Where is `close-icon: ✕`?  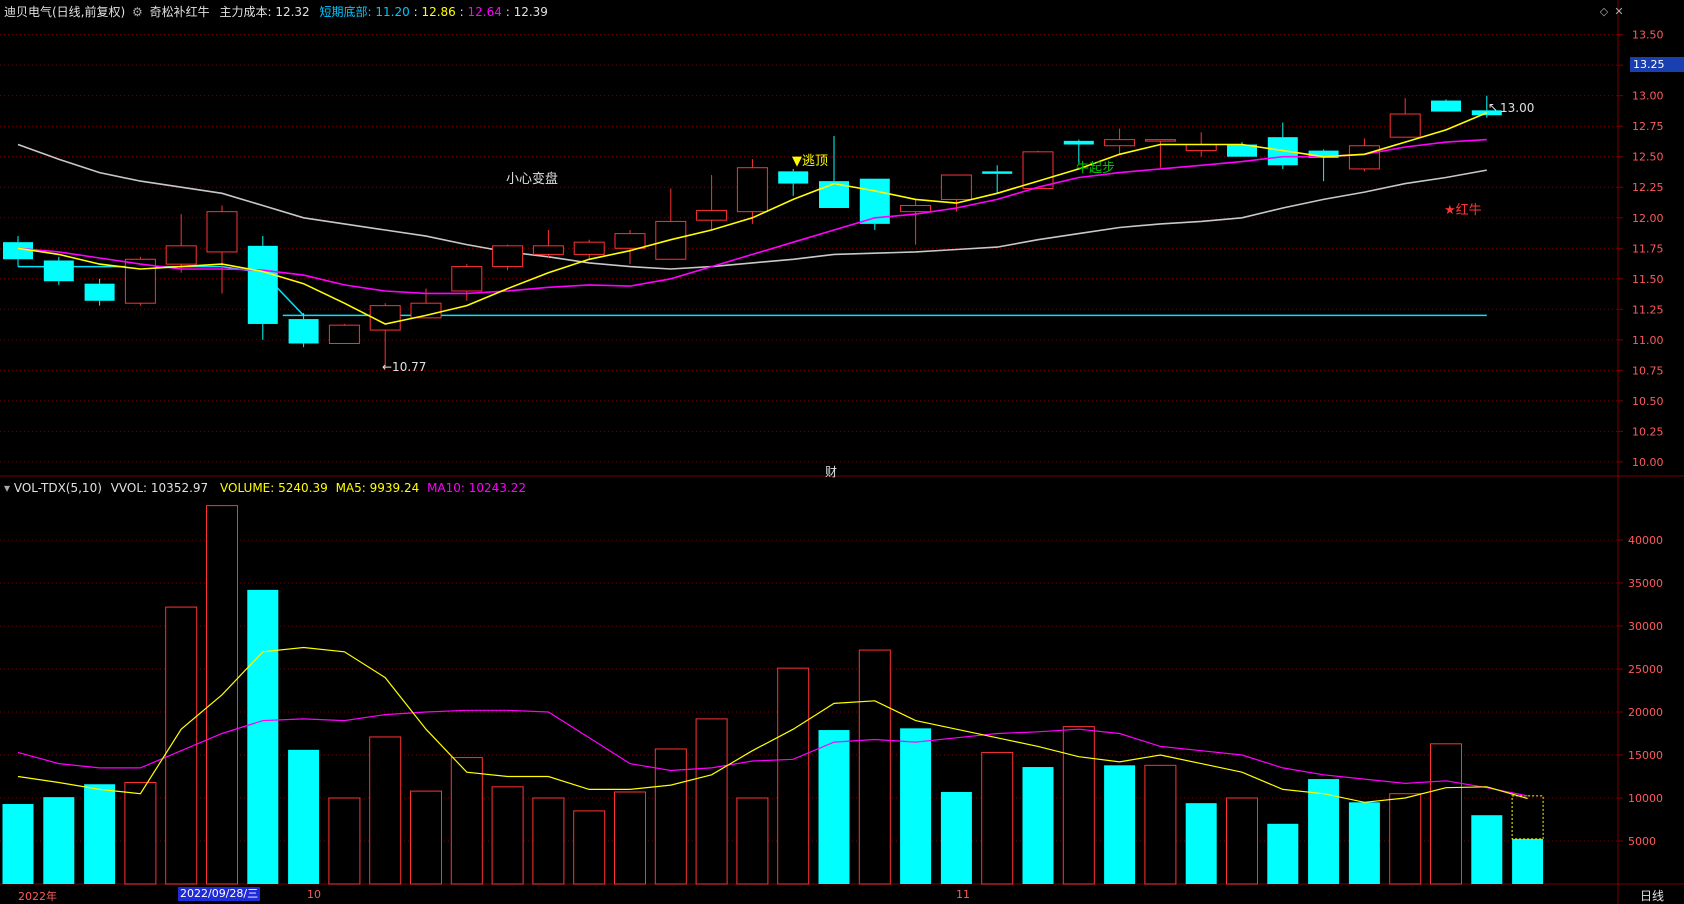
close-icon: ✕ is located at coordinates (1619, 11).